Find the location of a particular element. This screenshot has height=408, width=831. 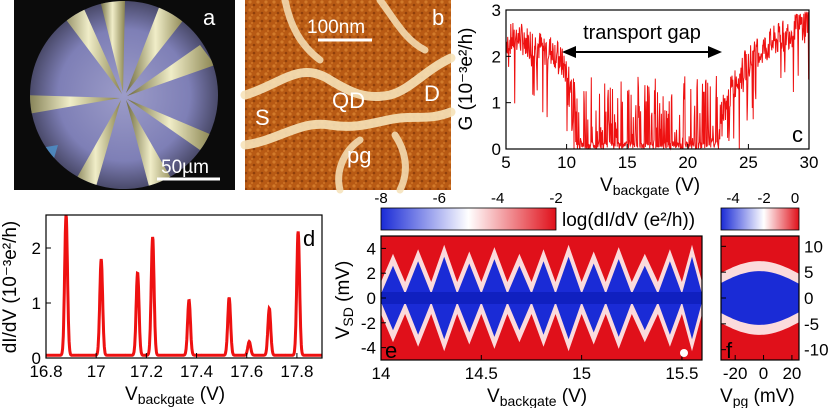

constrictions is located at coordinates (348, 97).